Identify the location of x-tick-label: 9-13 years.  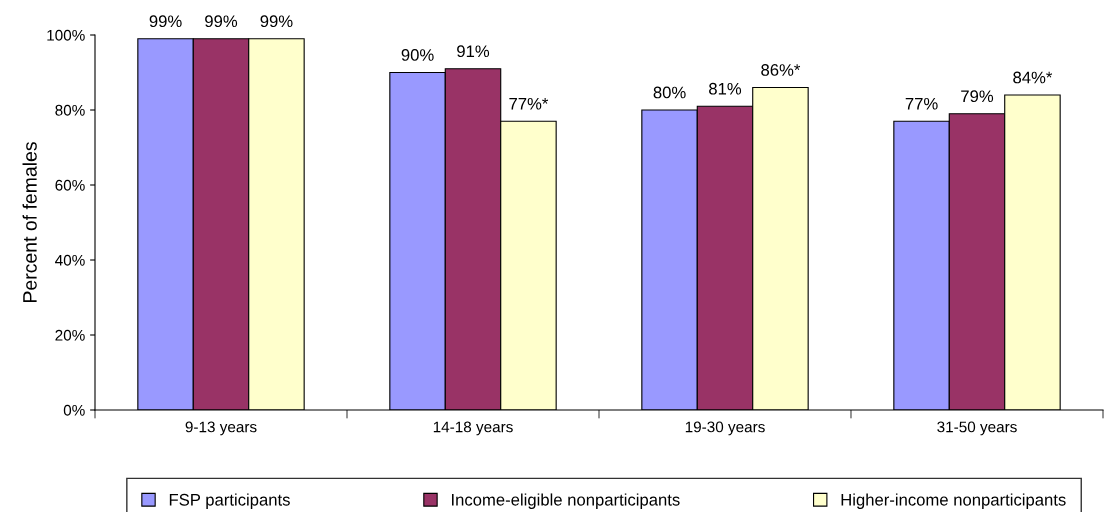
(221, 428).